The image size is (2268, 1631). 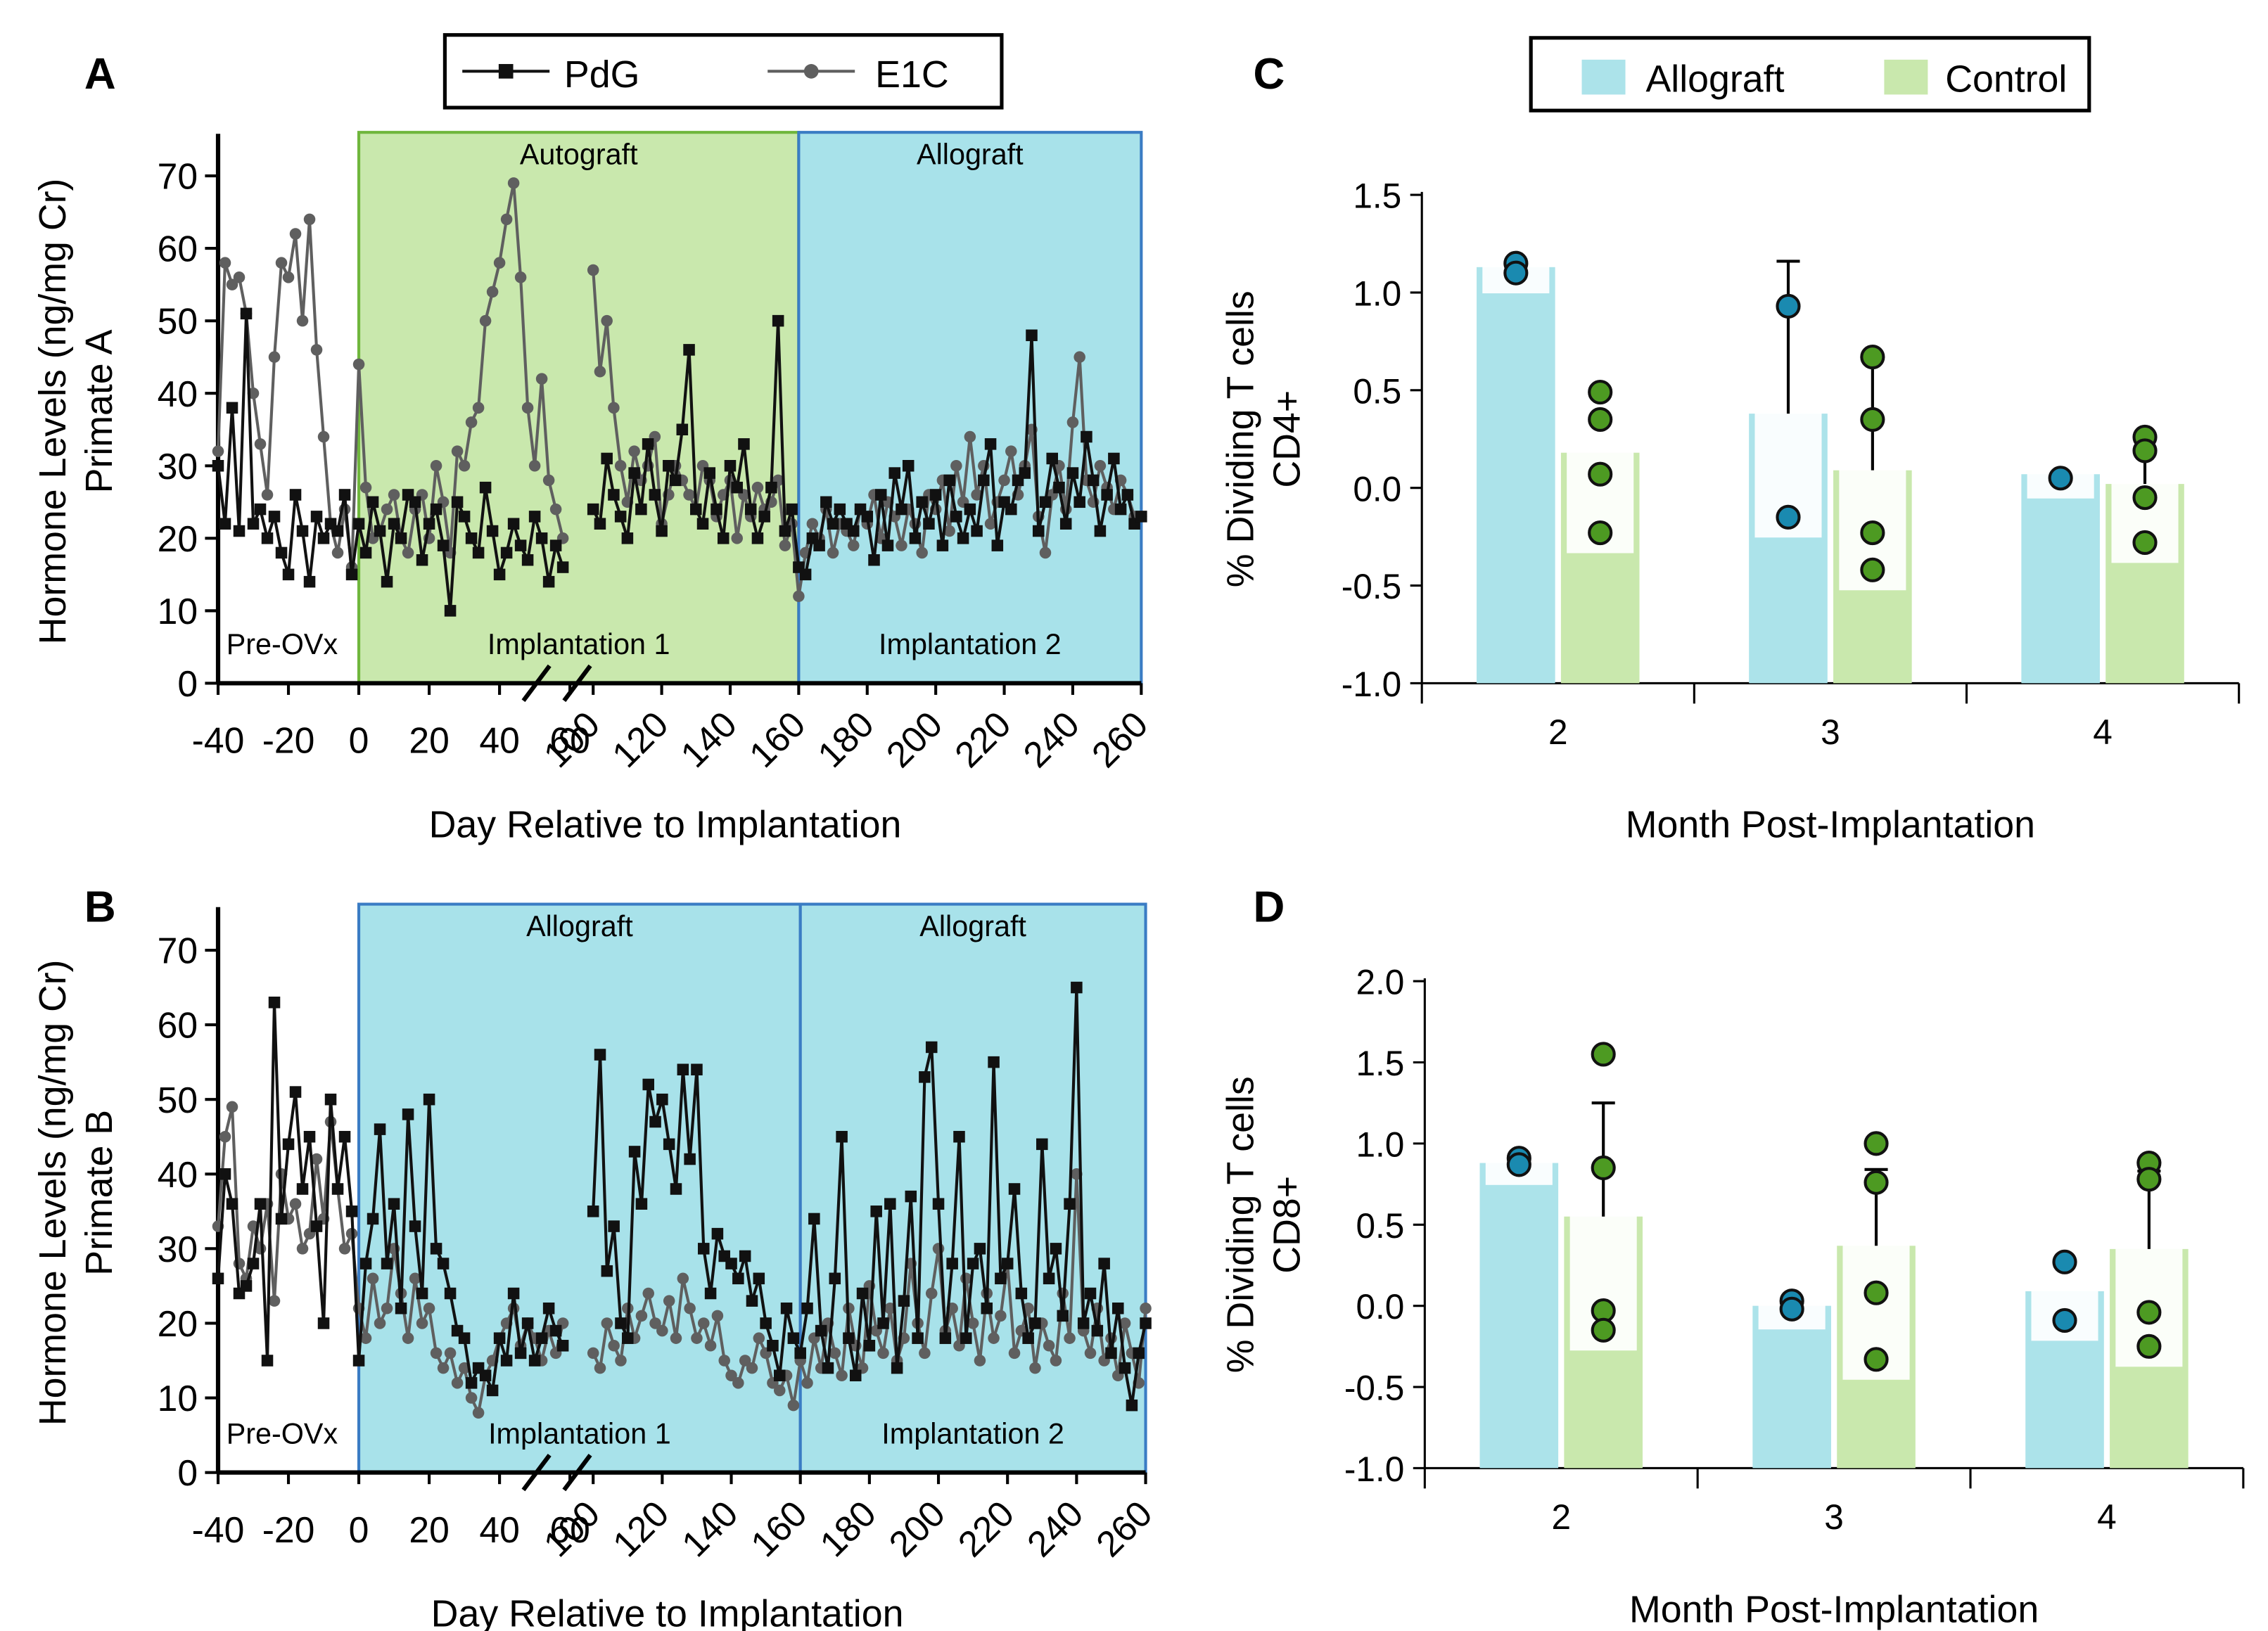 I want to click on x-tick-label: 2, so click(x=1558, y=732).